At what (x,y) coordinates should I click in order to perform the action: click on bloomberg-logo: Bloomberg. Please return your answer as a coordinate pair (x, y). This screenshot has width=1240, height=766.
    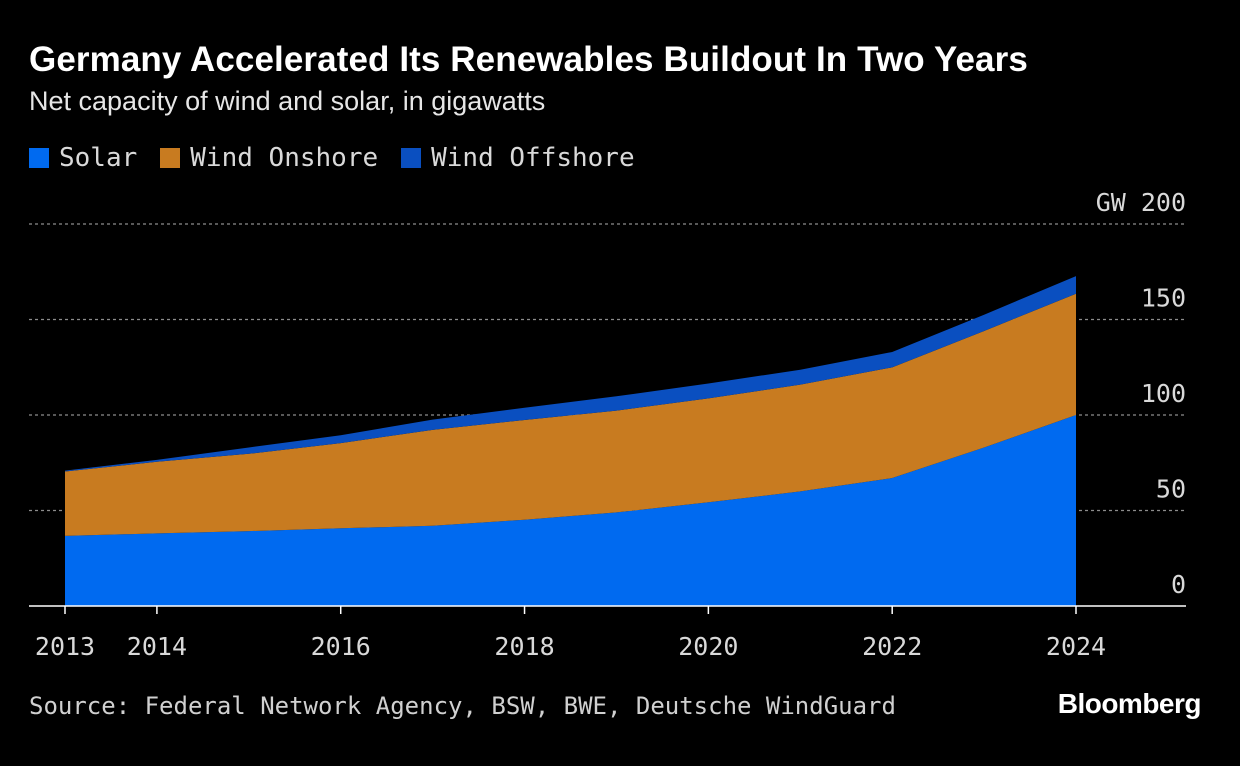
    Looking at the image, I should click on (1129, 703).